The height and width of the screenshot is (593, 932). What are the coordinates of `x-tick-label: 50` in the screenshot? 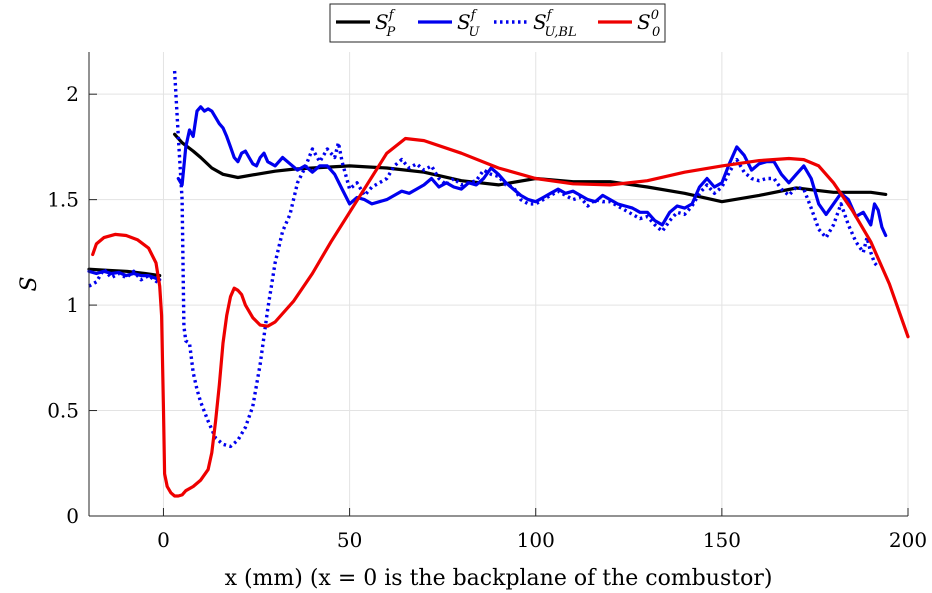 It's located at (349, 540).